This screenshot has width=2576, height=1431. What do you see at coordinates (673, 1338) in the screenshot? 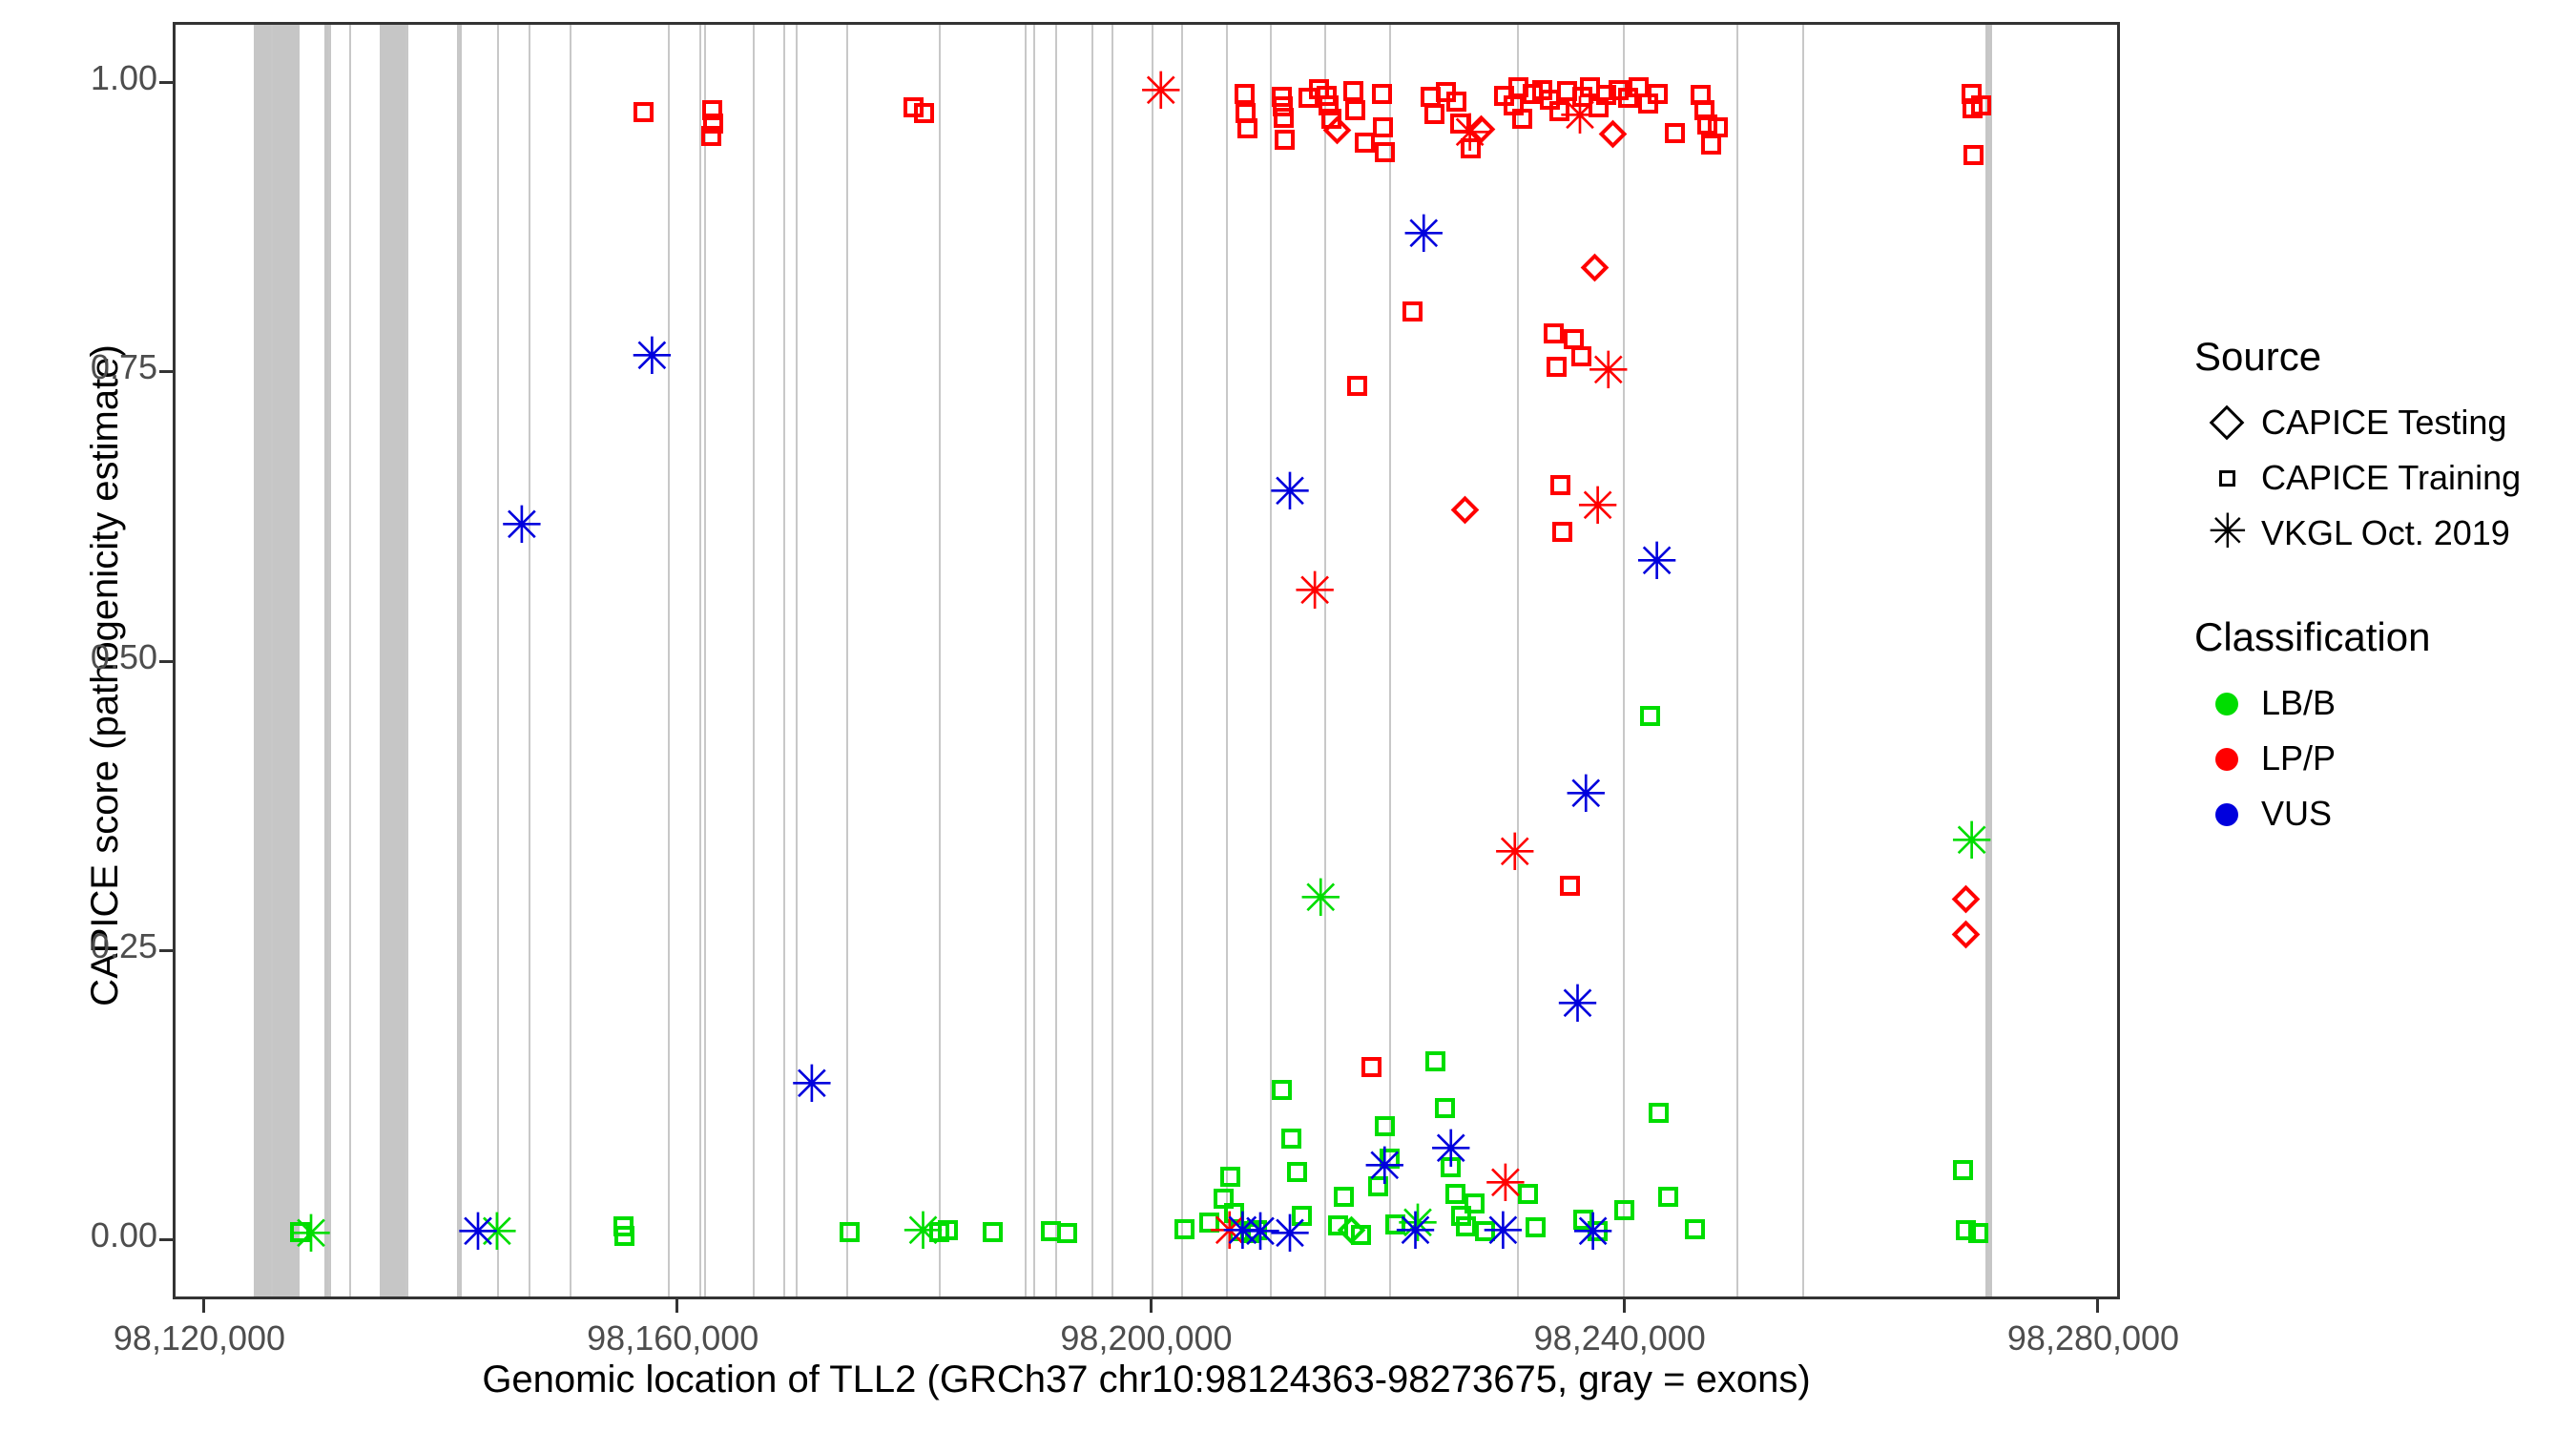
I see `x-tick-label: 98,160,000` at bounding box center [673, 1338].